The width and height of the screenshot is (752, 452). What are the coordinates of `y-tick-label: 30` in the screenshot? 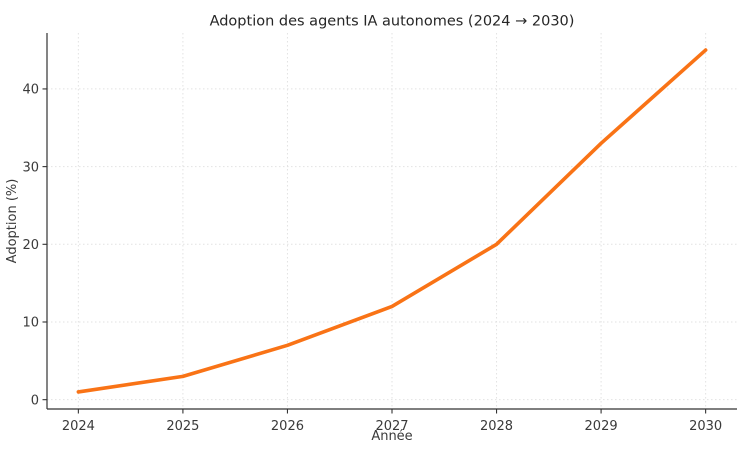 It's located at (30, 167).